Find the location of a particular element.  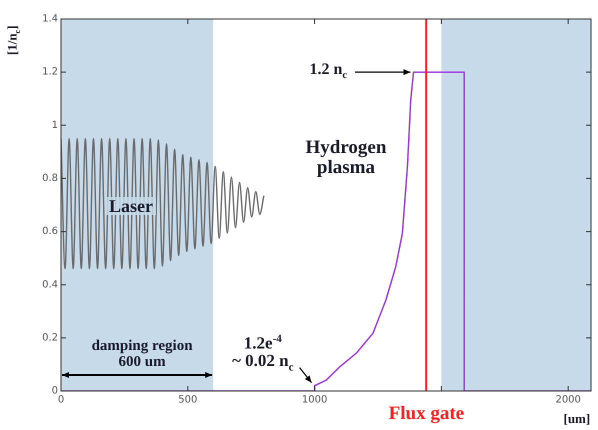

annotation: Laser is located at coordinates (131, 206).